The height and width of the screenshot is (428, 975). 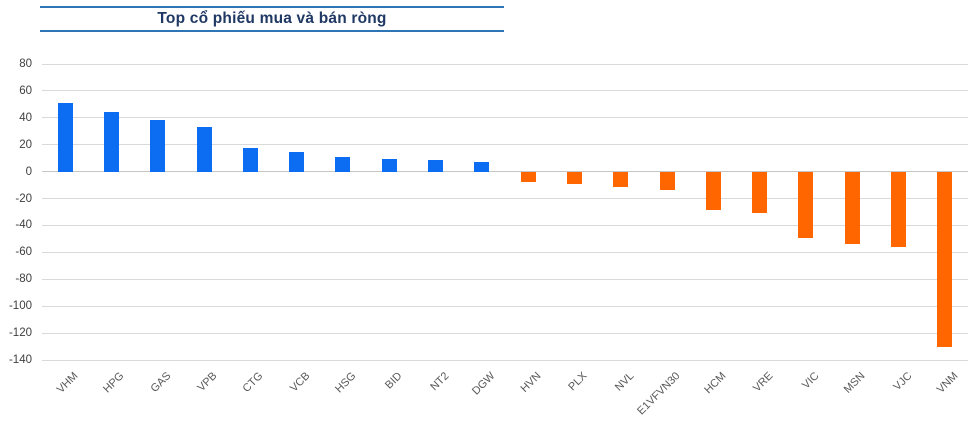 I want to click on bar-CTG, so click(x=250, y=160).